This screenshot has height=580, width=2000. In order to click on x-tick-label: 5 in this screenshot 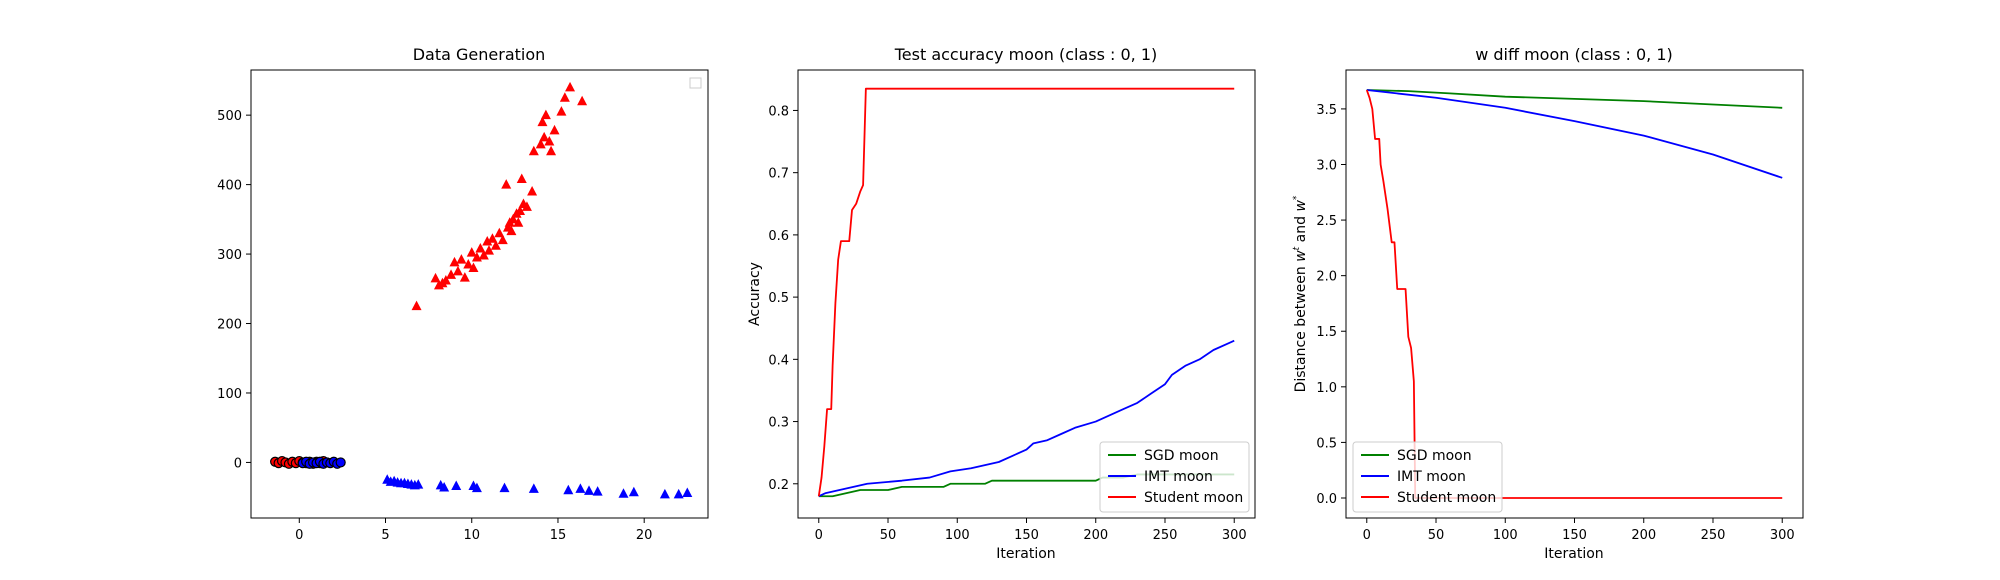, I will do `click(385, 535)`.